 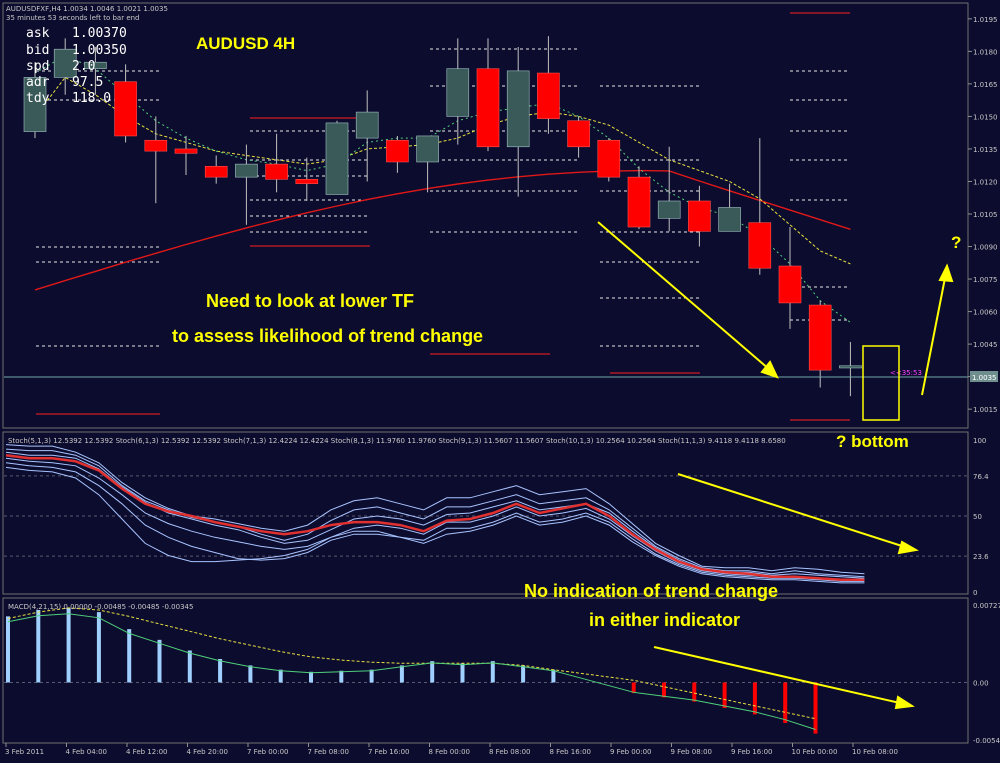 What do you see at coordinates (684, 296) in the screenshot?
I see `arrow-down-price` at bounding box center [684, 296].